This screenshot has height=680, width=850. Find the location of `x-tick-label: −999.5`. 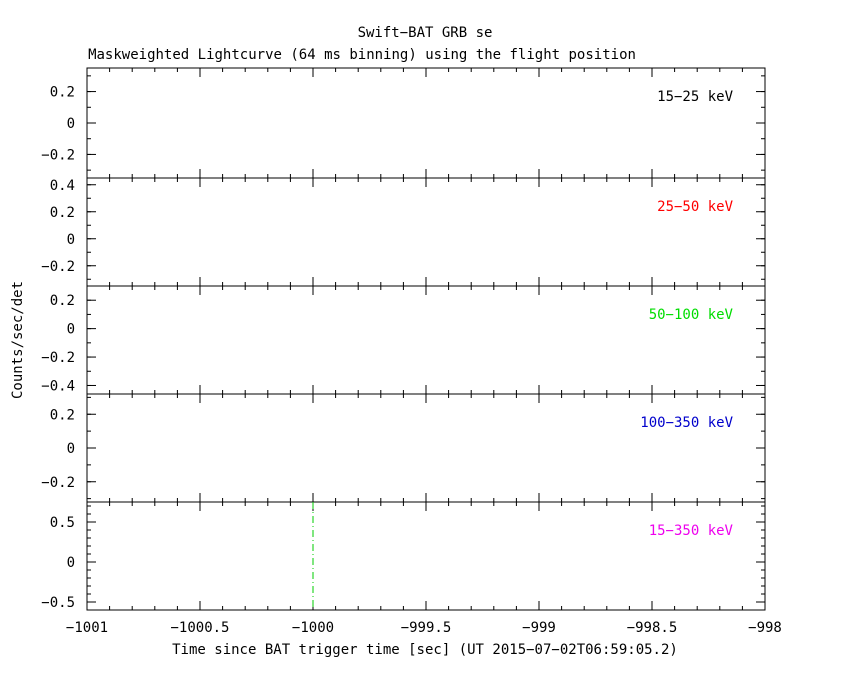

x-tick-label: −999.5 is located at coordinates (426, 628).